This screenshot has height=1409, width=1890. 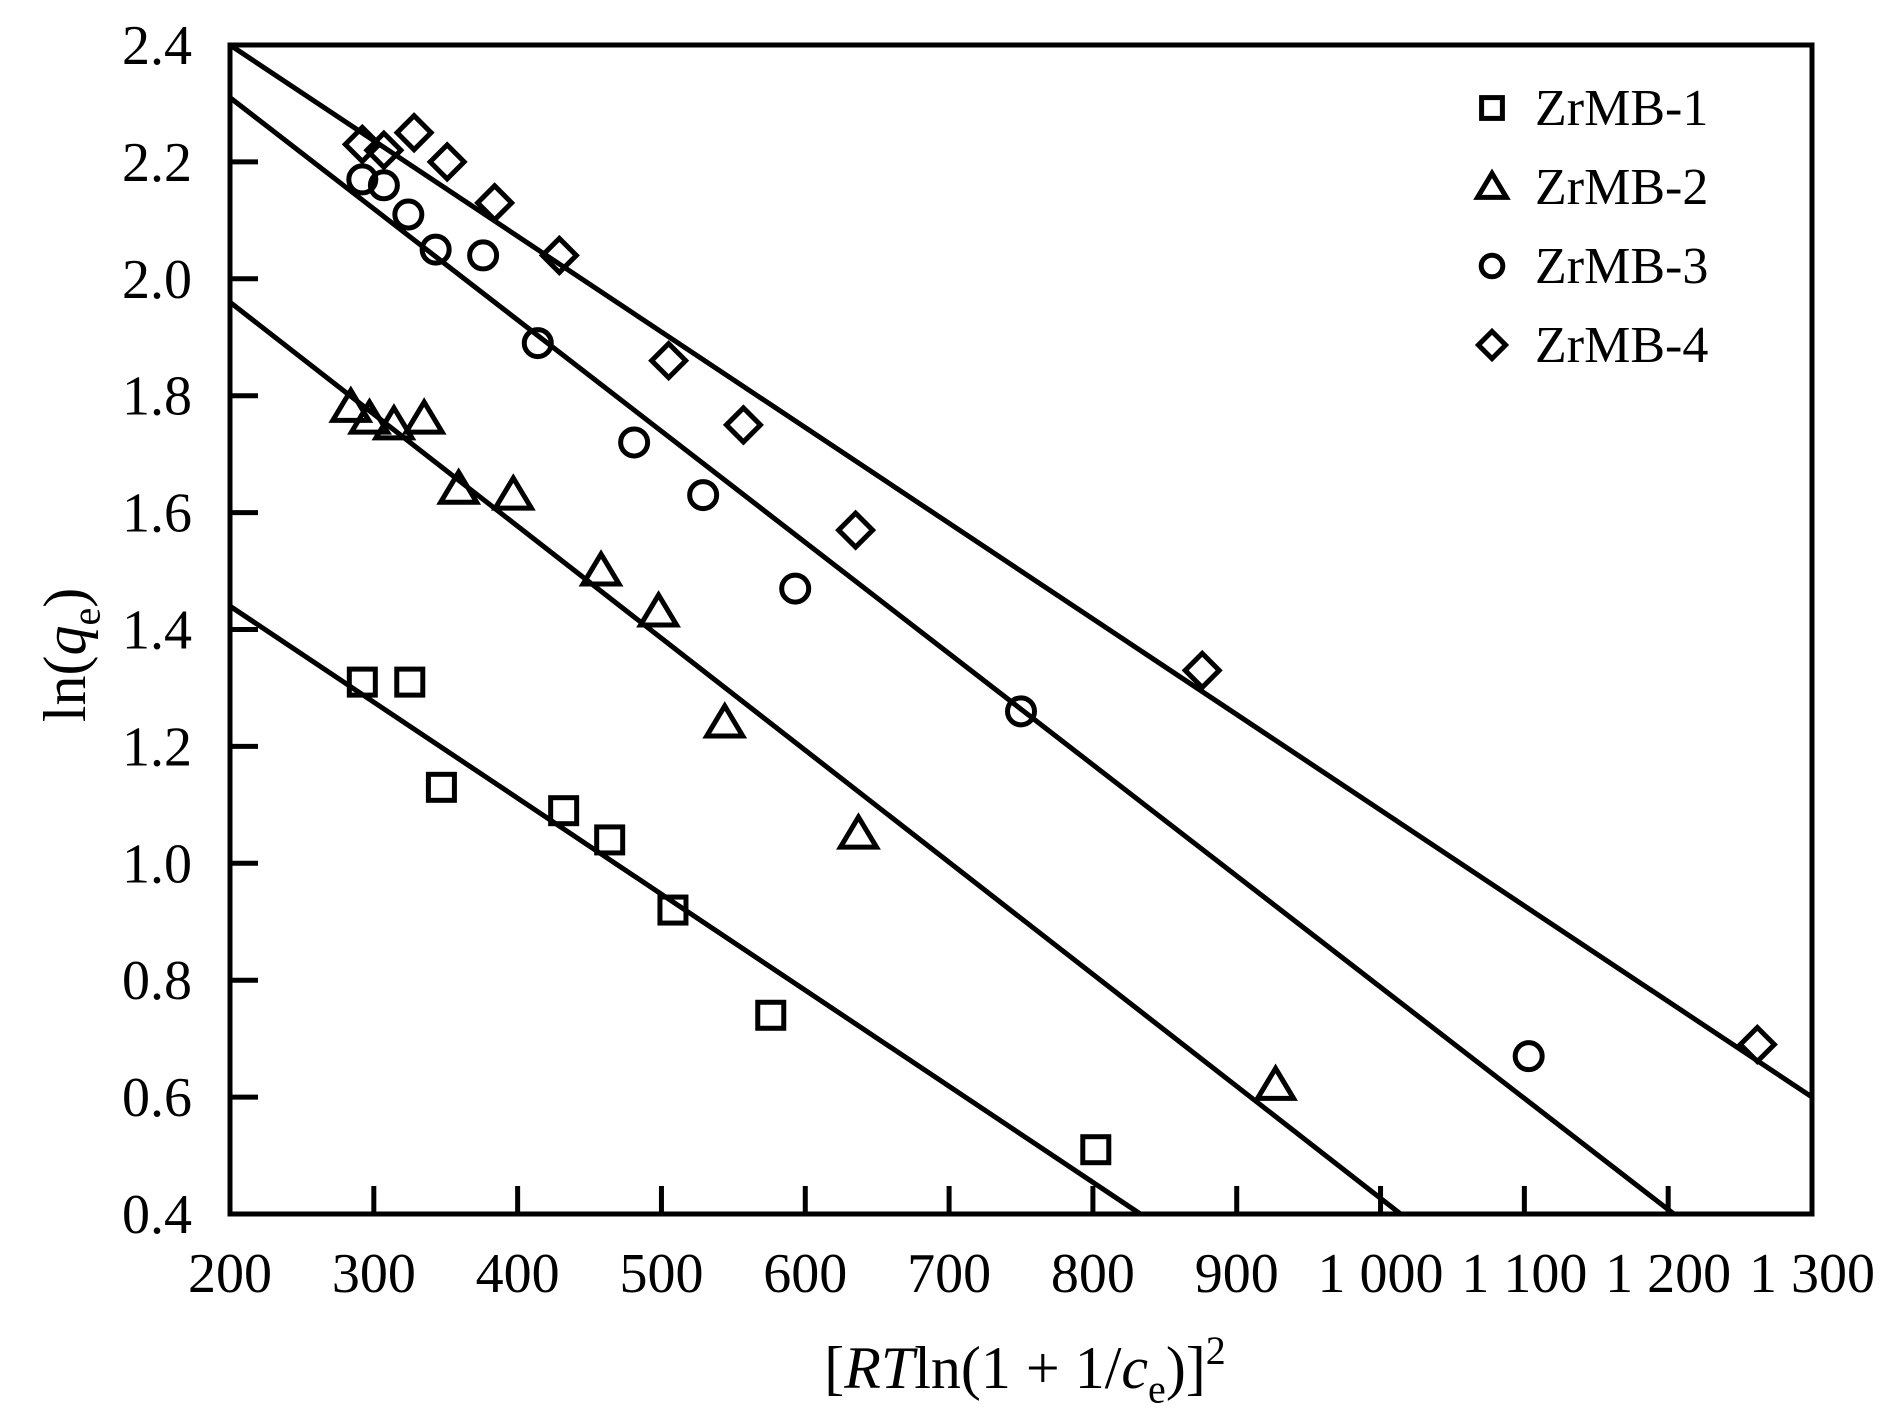 What do you see at coordinates (1186, 1368) in the screenshot?
I see `axis-title-part: )]` at bounding box center [1186, 1368].